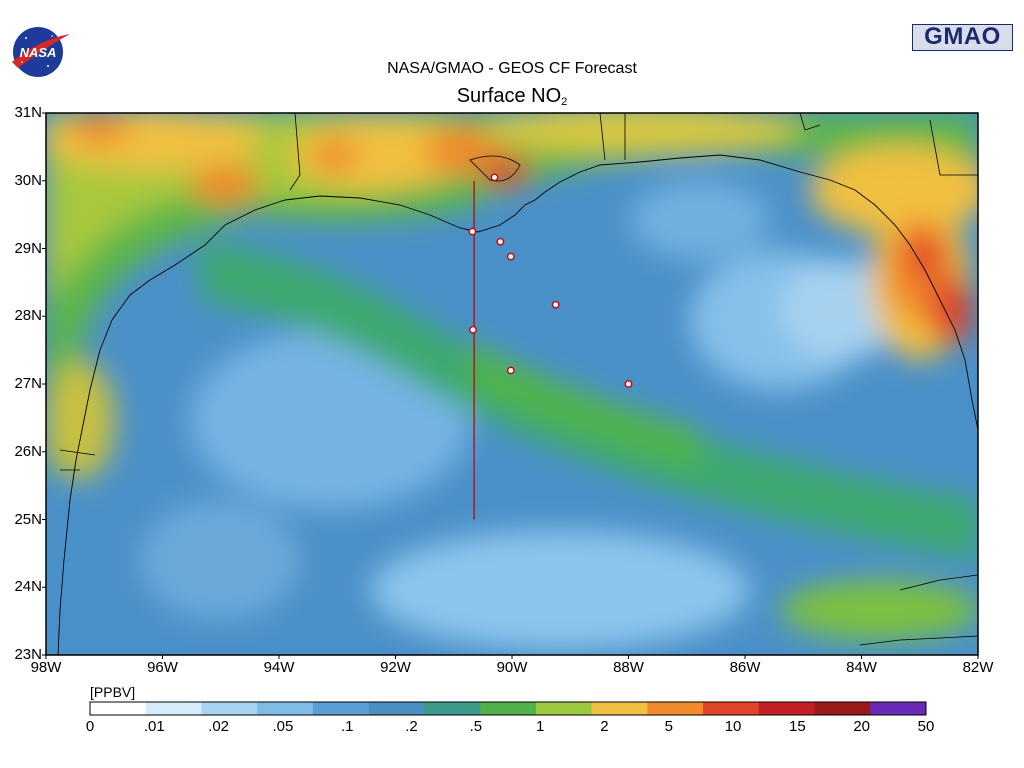 Image resolution: width=1024 pixels, height=768 pixels. I want to click on gmao-logo: GMAO, so click(962, 37).